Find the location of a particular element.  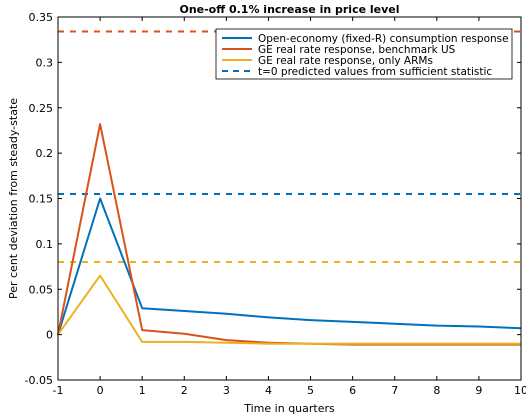

y-tick-label: 0.3 is located at coordinates (45, 62).